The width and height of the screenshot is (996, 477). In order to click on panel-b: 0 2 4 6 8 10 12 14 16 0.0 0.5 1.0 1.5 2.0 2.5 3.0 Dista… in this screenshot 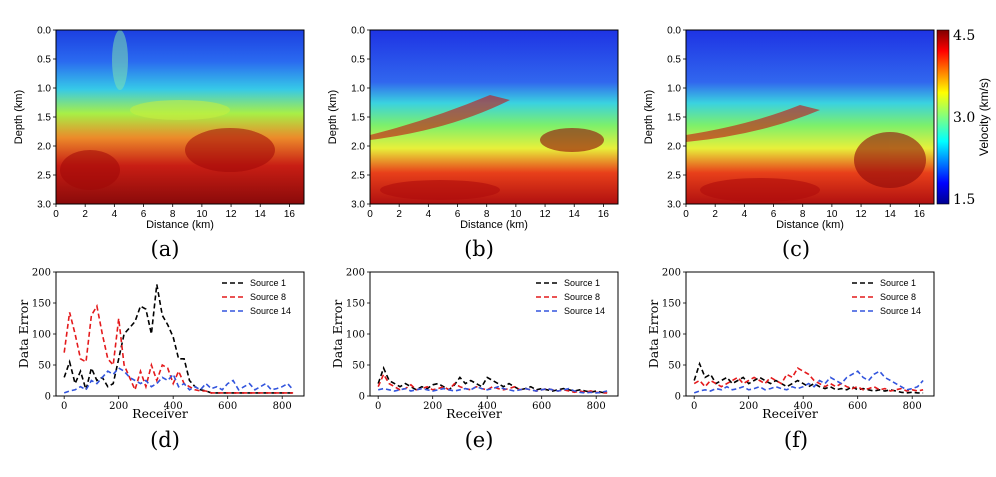, I will do `click(473, 143)`.